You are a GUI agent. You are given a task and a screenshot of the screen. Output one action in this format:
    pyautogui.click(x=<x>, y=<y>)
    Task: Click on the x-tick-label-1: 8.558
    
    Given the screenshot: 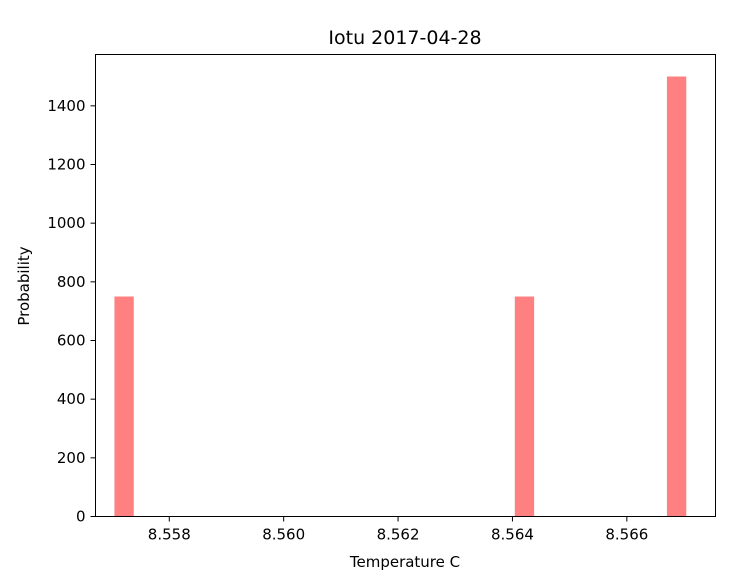 What is the action you would take?
    pyautogui.click(x=169, y=535)
    